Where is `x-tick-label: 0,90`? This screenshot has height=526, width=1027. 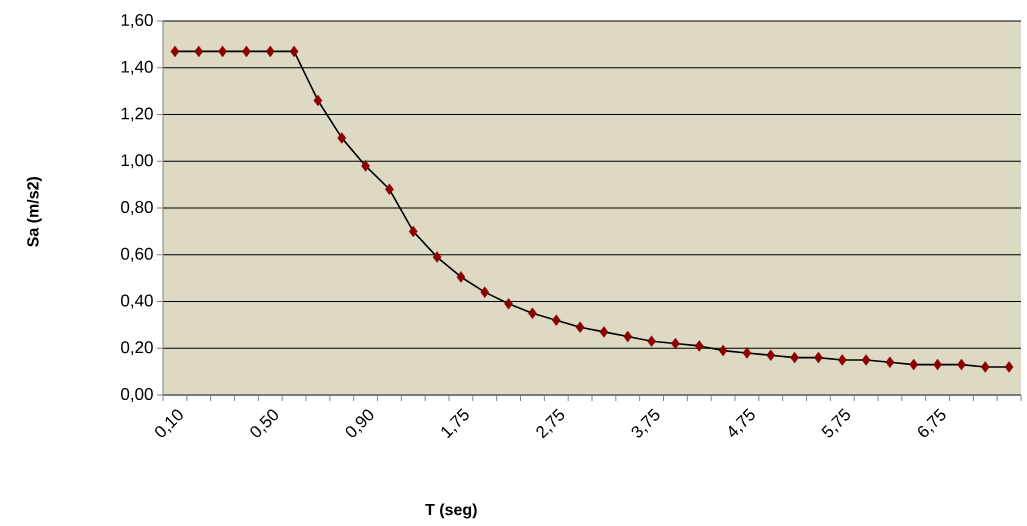 x-tick-label: 0,90 is located at coordinates (359, 423).